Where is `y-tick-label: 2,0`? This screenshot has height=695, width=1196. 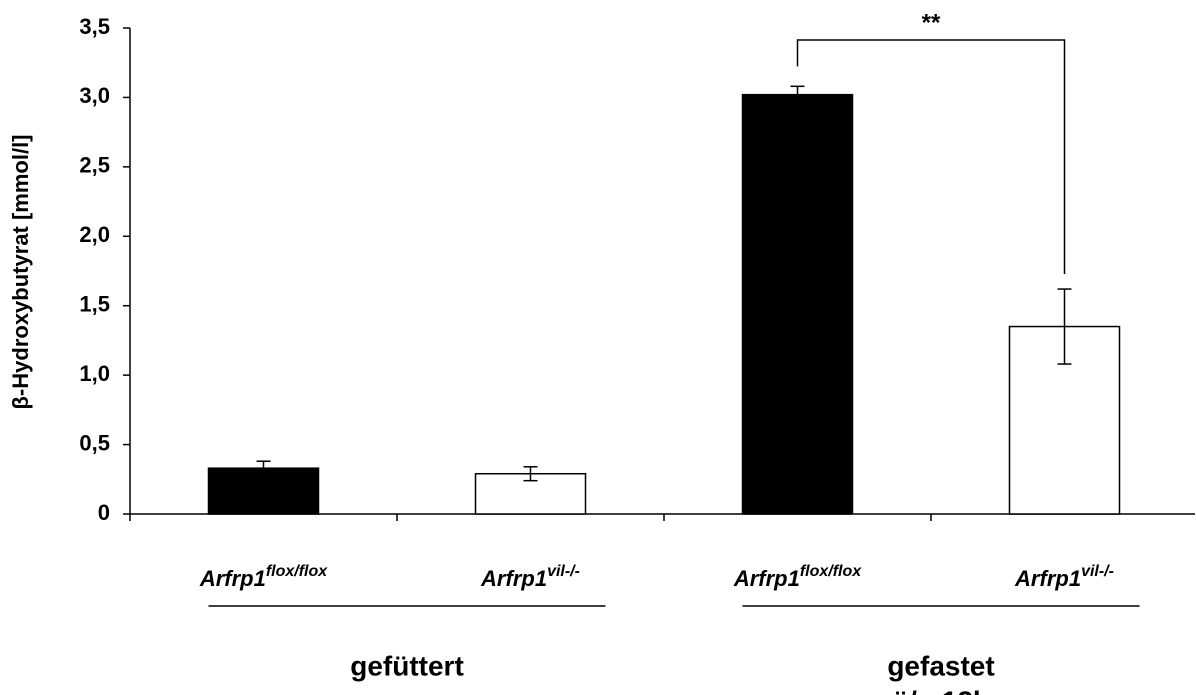
y-tick-label: 2,0 is located at coordinates (94, 234).